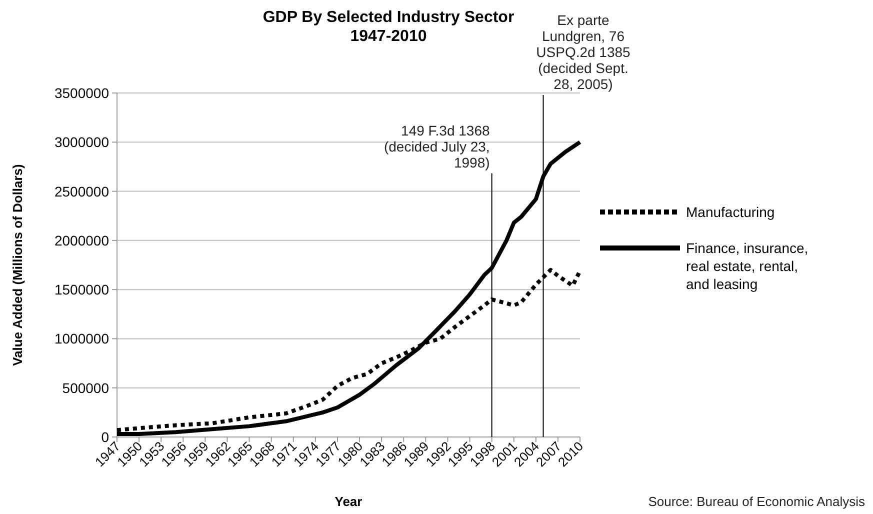 Image resolution: width=873 pixels, height=514 pixels. I want to click on y-tick-label: 2500000, so click(82, 191).